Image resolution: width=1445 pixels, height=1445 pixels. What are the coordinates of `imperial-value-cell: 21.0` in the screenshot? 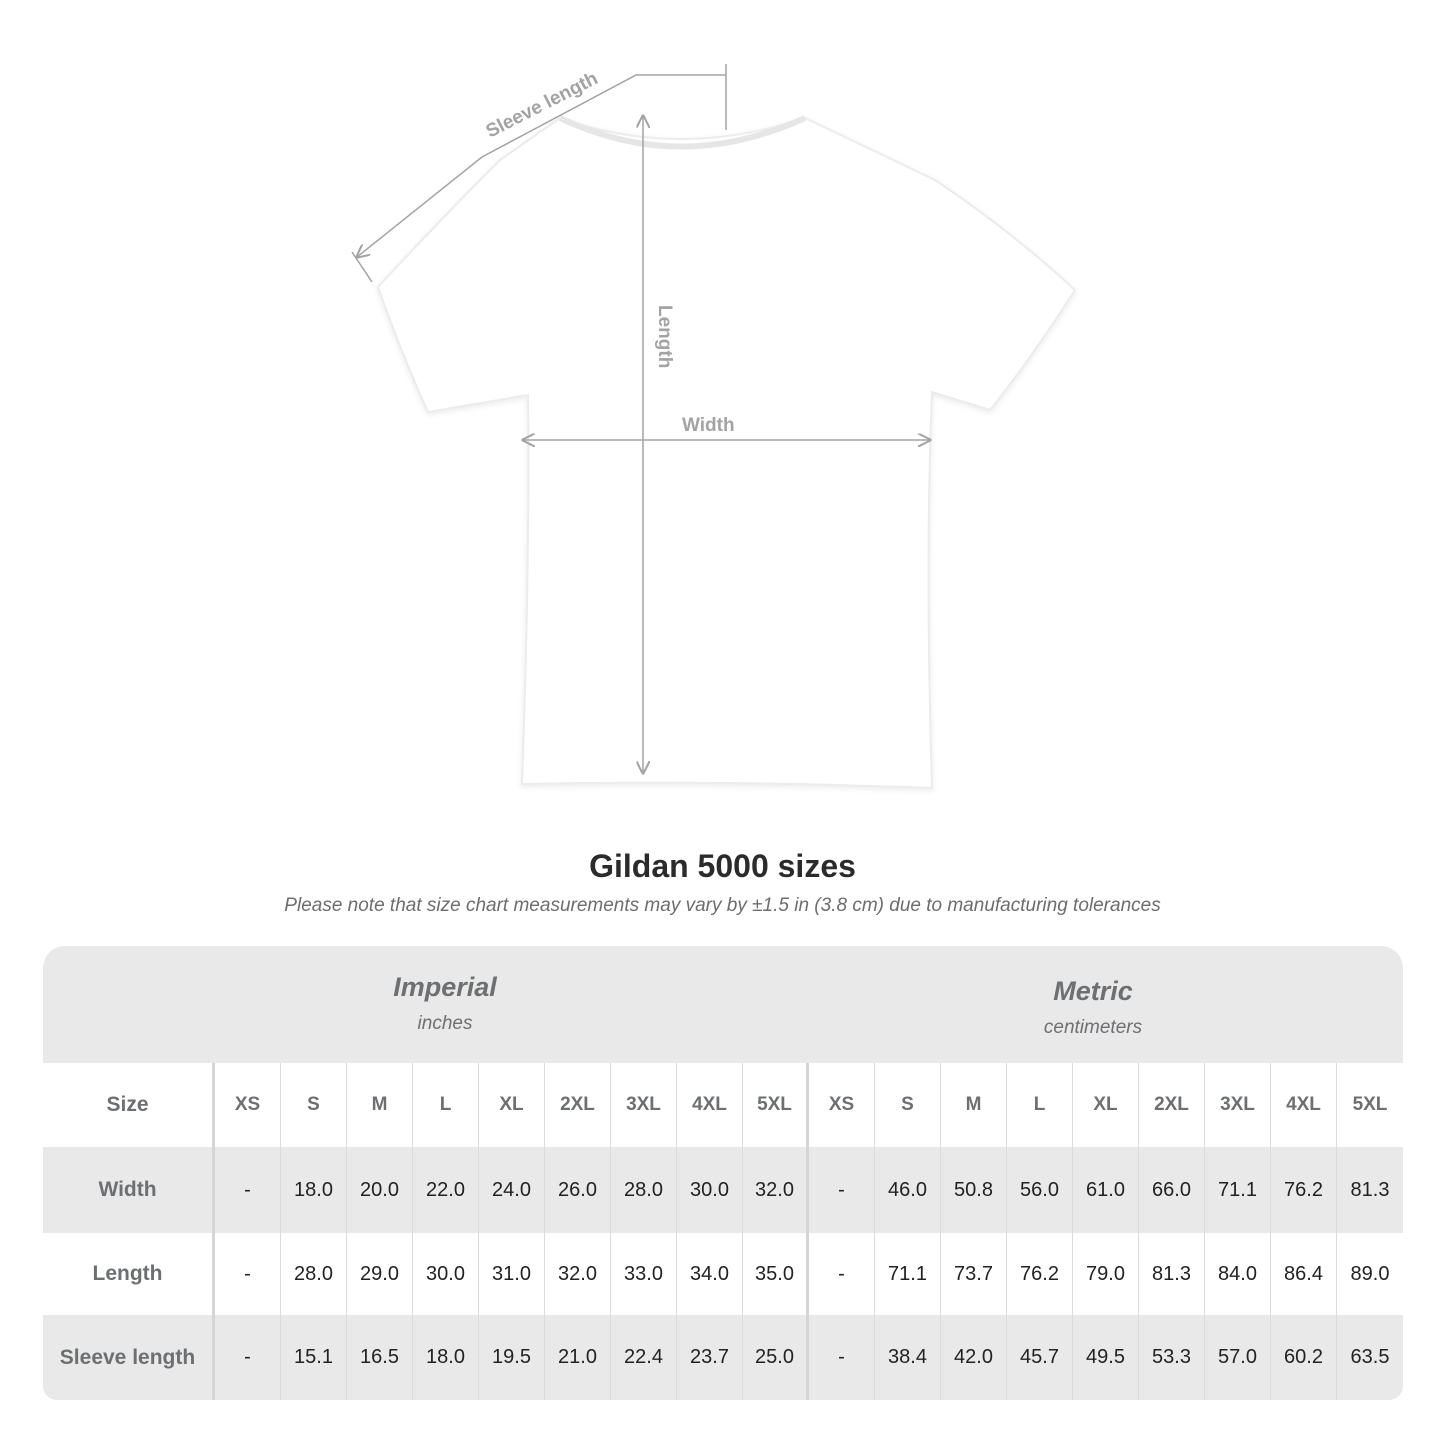 It's located at (578, 1357).